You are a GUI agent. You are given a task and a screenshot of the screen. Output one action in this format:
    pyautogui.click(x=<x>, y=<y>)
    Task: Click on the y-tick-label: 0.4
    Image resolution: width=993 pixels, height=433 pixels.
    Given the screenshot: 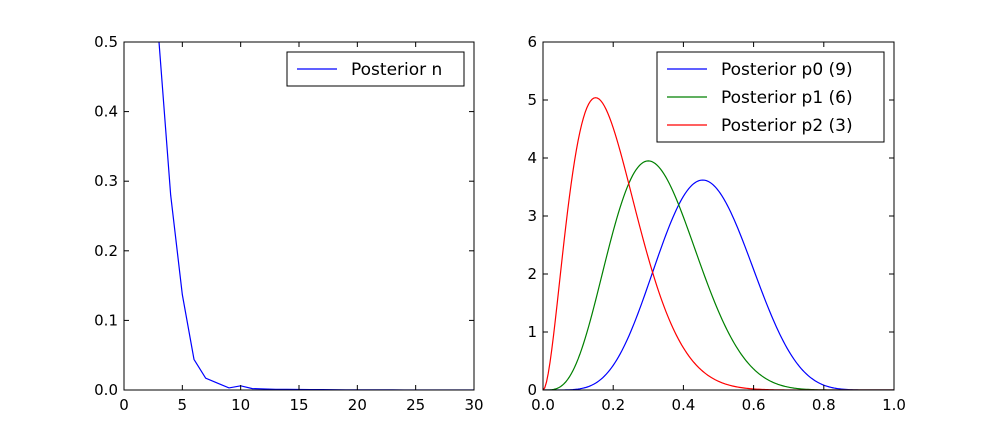 What is the action you would take?
    pyautogui.click(x=106, y=112)
    